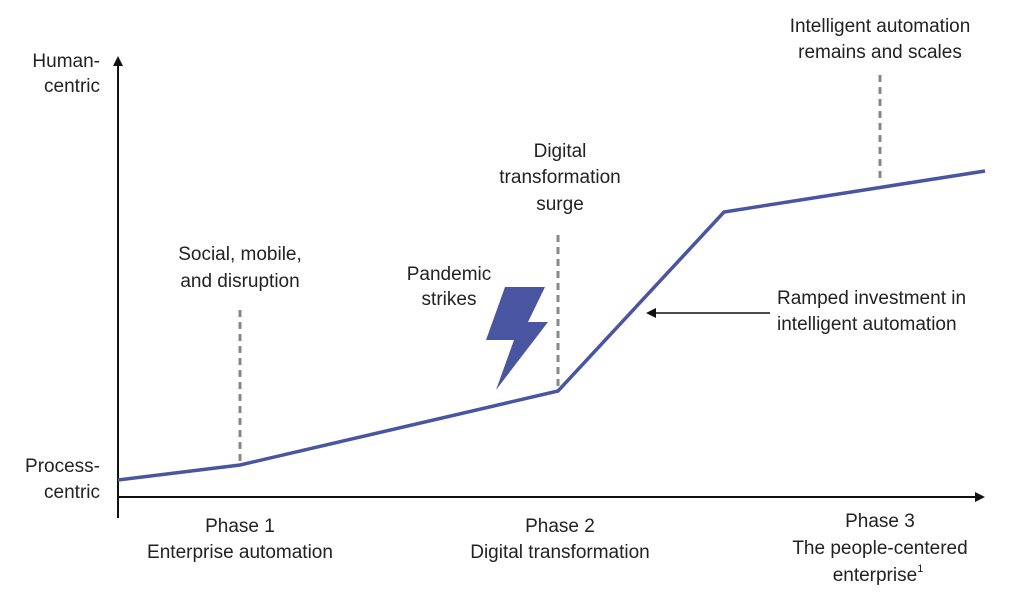 The image size is (1009, 599). I want to click on text-line: Process-, so click(62, 466).